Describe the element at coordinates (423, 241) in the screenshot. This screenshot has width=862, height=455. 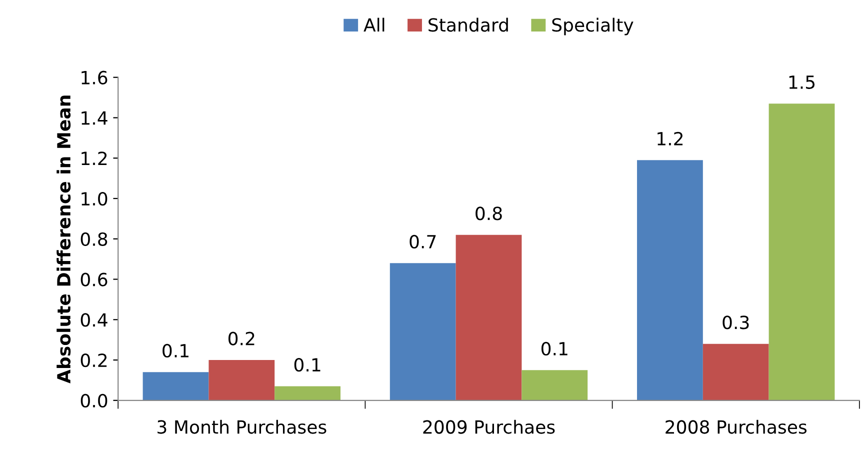
I see `data-label: 0.7` at that location.